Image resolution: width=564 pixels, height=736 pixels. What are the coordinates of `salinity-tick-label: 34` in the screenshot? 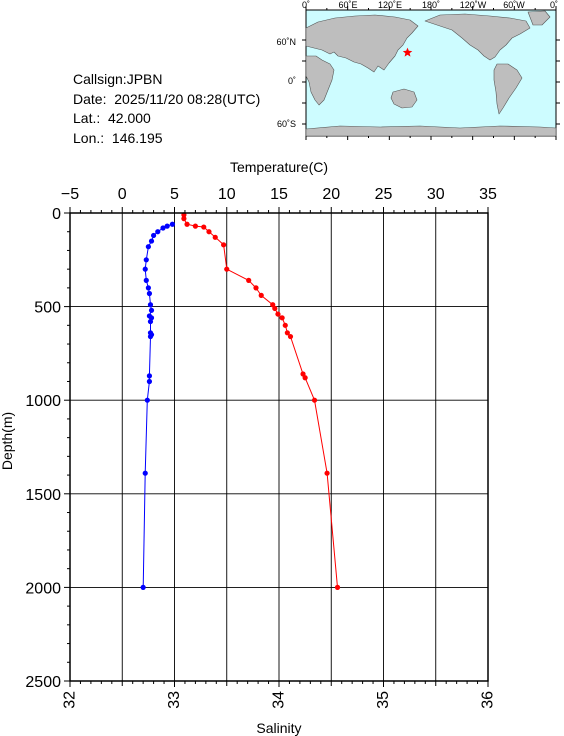 It's located at (279, 700).